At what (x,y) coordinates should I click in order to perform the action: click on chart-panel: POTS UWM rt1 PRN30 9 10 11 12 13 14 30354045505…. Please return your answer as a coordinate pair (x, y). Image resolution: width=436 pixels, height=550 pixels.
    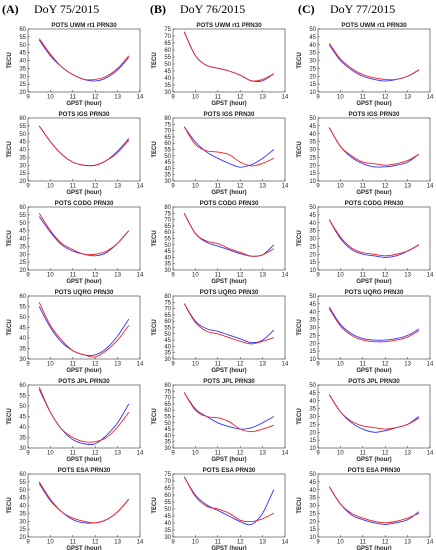
    Looking at the image, I should click on (220, 64).